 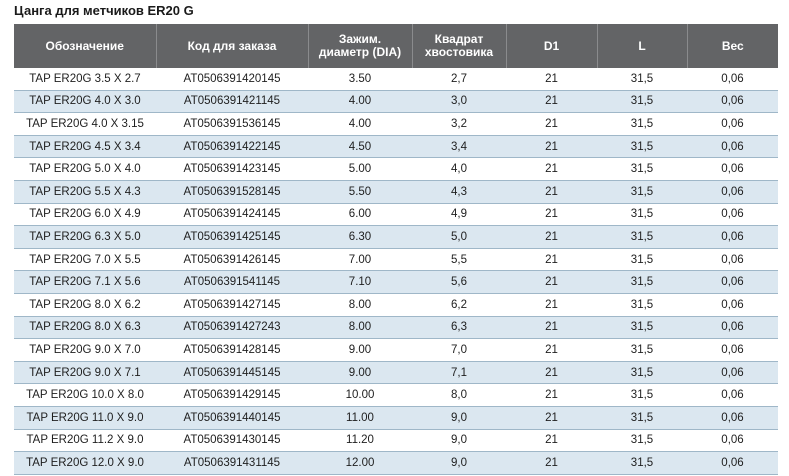 I want to click on cell-clamp-diameter: 11.00, so click(x=360, y=418).